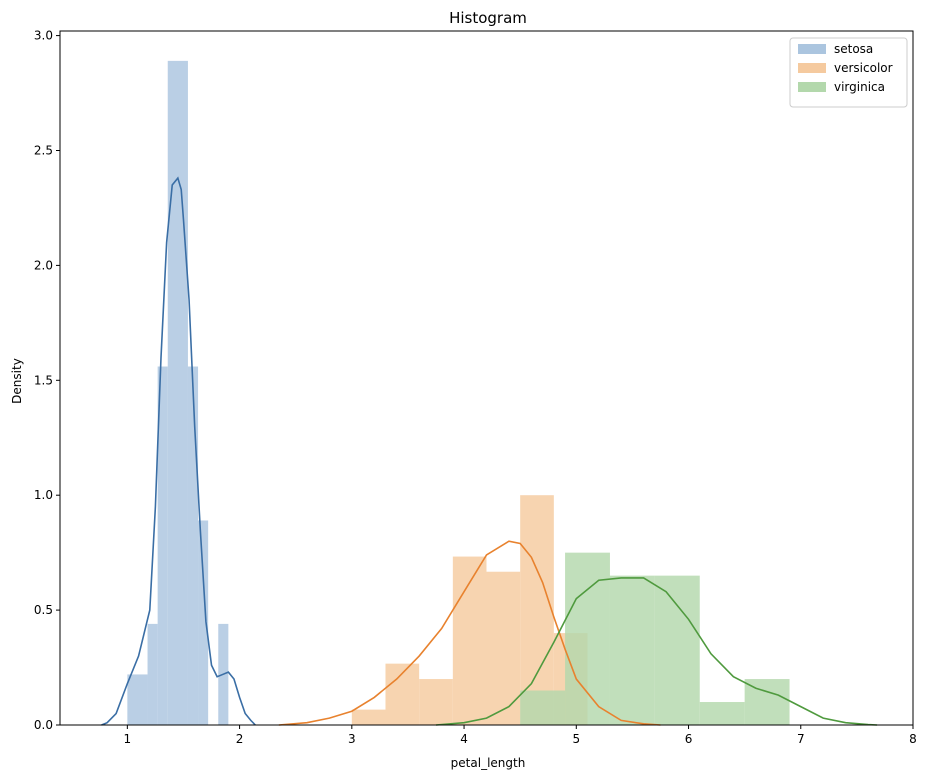 This screenshot has width=927, height=778. I want to click on bars-virginica, so click(655, 638).